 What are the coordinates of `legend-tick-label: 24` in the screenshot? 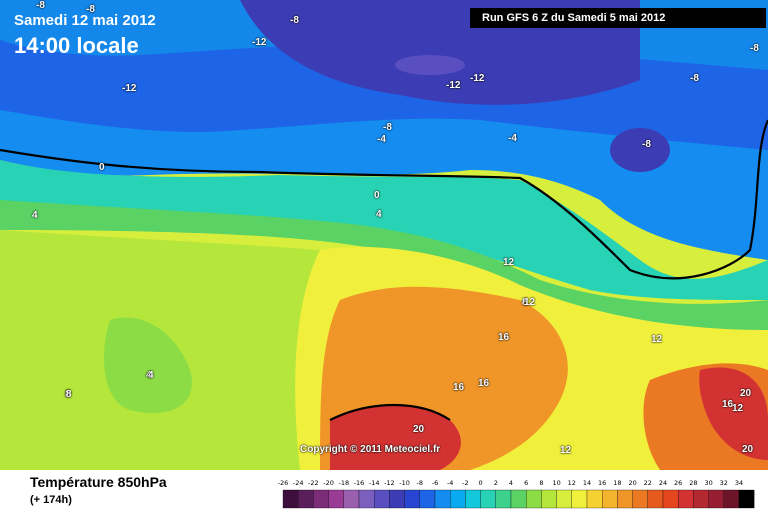 It's located at (663, 483).